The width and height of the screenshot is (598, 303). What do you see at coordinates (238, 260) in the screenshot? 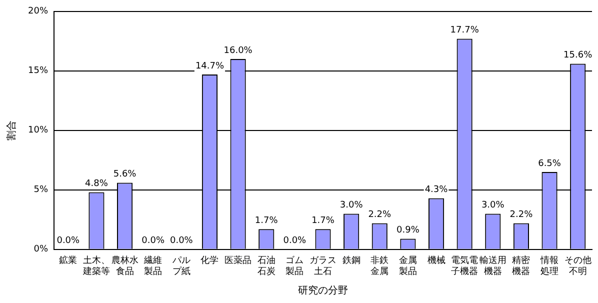
I see `x-tick-label: 医薬品` at bounding box center [238, 260].